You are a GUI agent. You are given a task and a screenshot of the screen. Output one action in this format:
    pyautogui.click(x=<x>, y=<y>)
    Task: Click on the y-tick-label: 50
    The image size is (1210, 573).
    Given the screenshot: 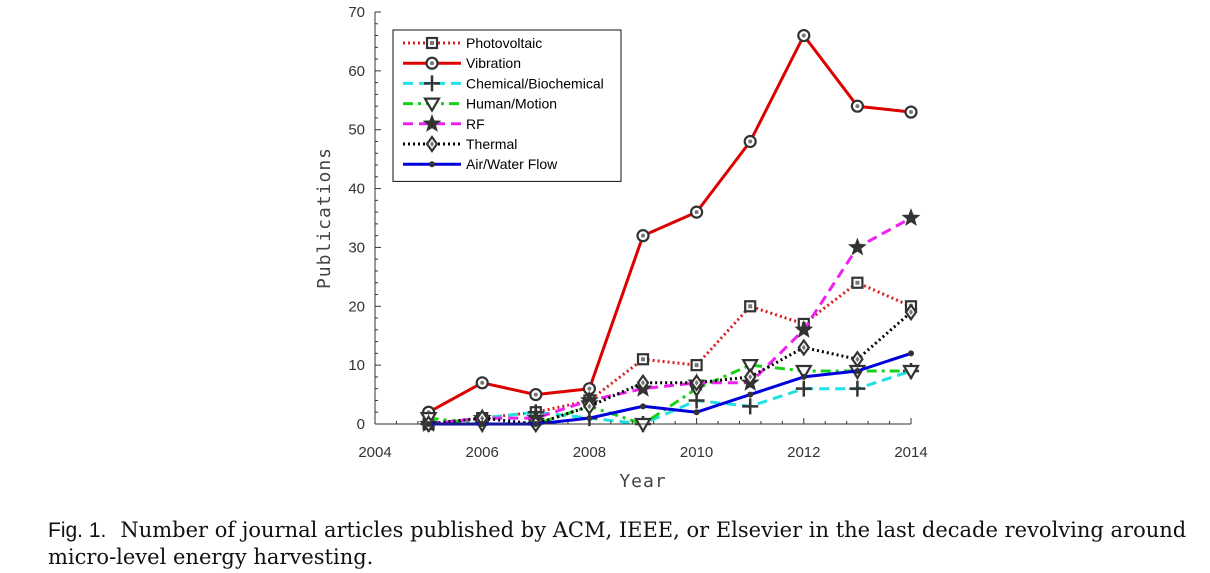 What is the action you would take?
    pyautogui.click(x=356, y=130)
    